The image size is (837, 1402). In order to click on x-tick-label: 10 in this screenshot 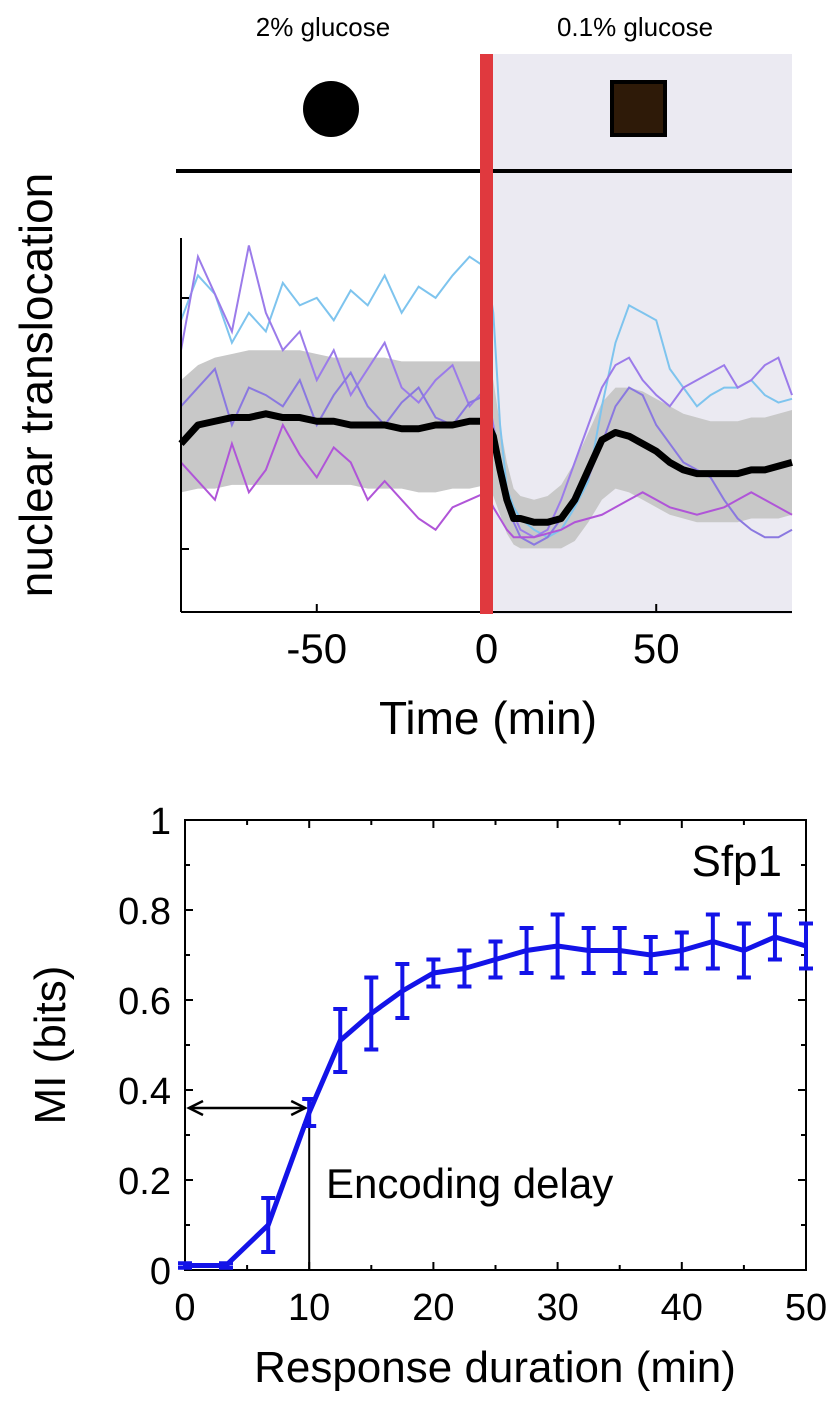, I will do `click(309, 1308)`.